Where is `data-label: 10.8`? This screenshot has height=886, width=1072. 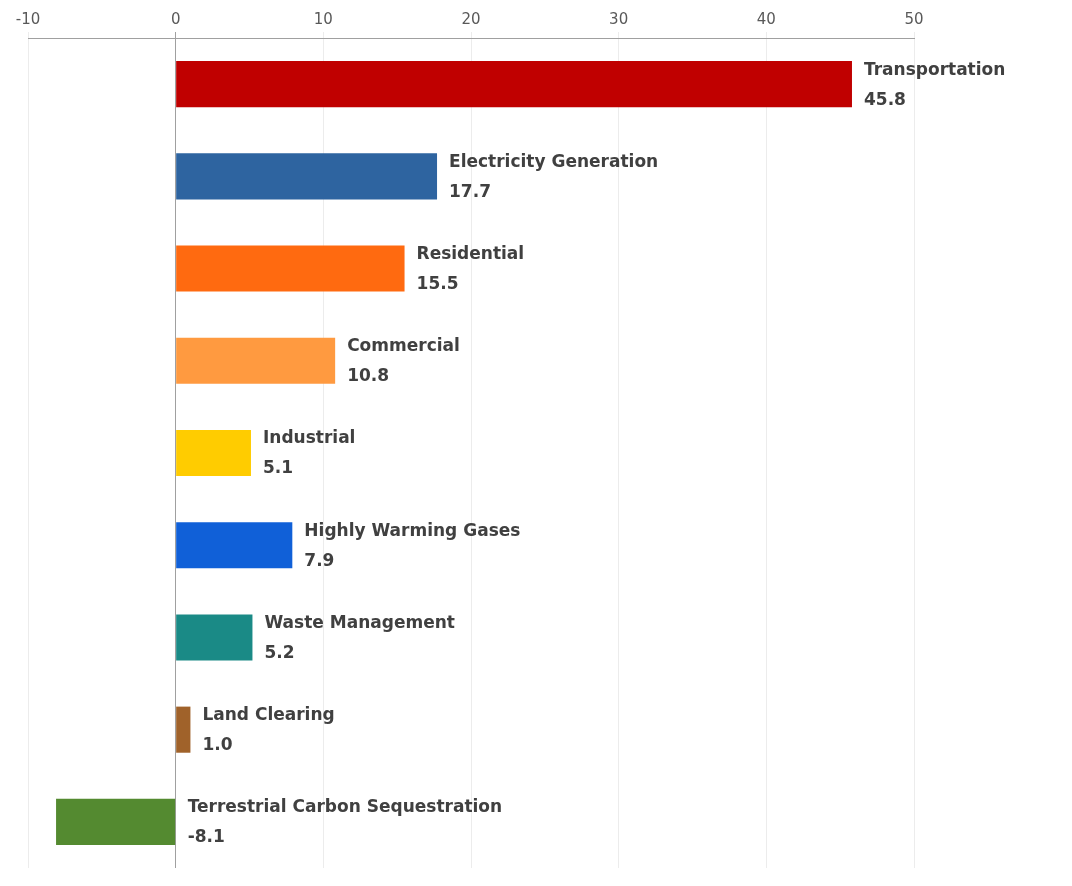
data-label: 10.8 is located at coordinates (368, 375).